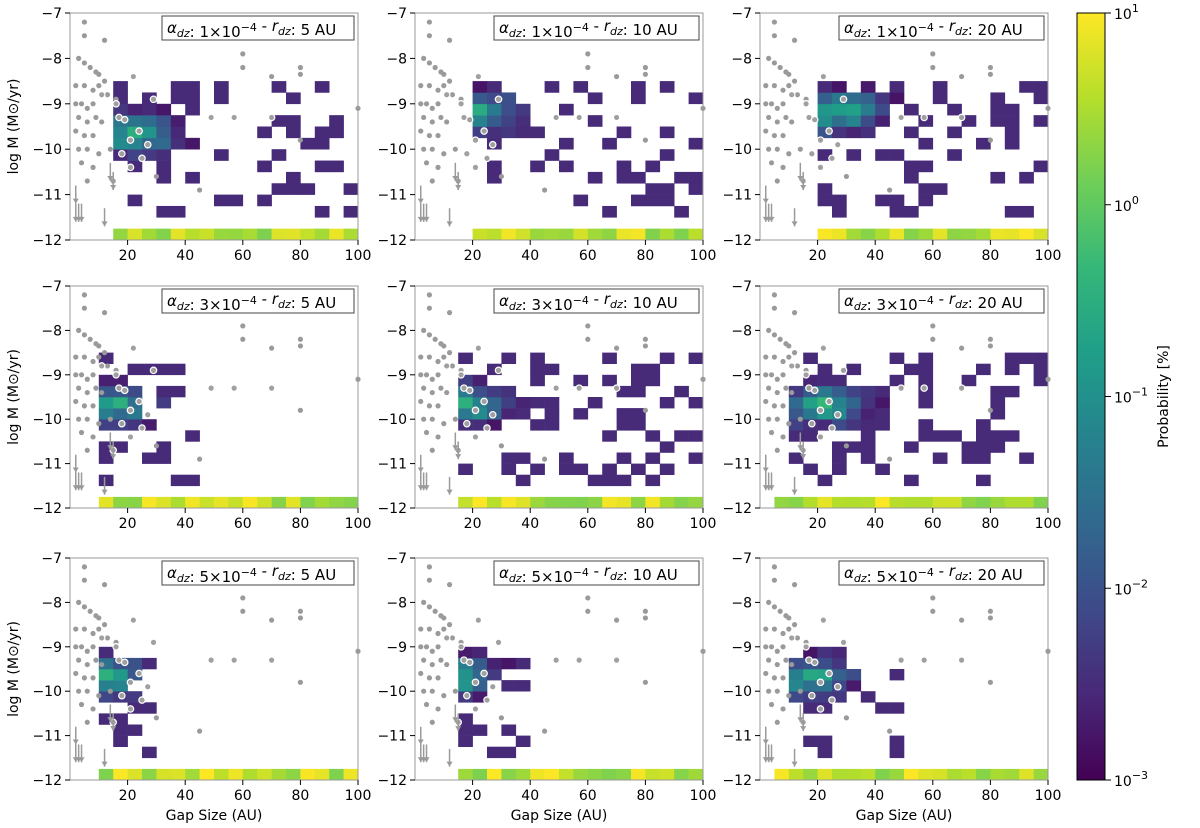 Image resolution: width=1200 pixels, height=828 pixels. What do you see at coordinates (47, 509) in the screenshot?
I see `y-tick-label: −12` at bounding box center [47, 509].